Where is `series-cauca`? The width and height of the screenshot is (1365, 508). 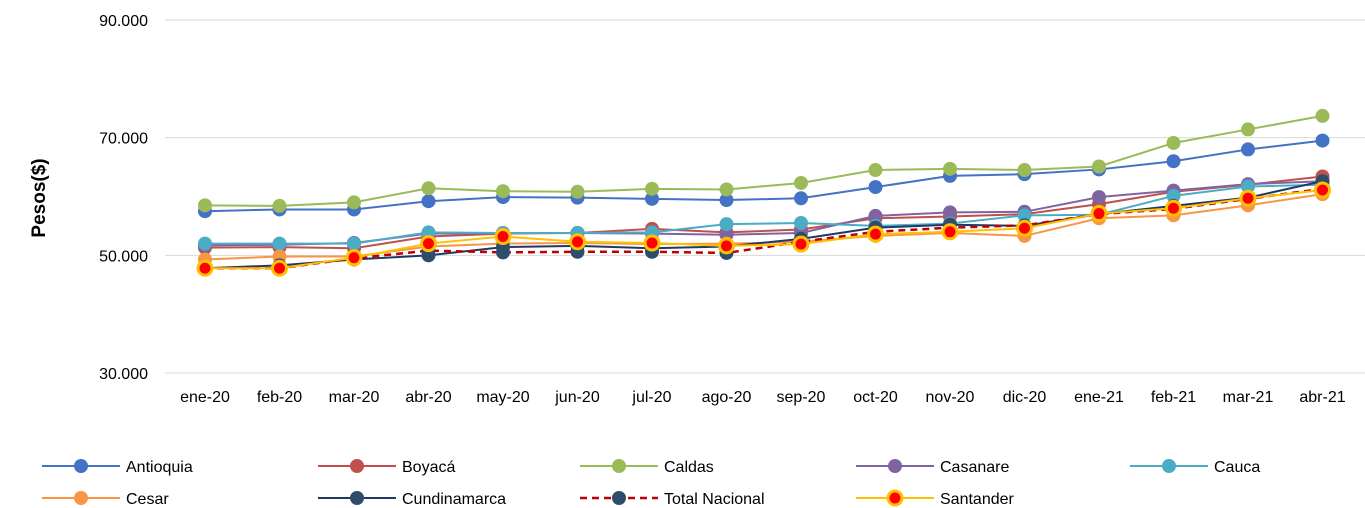
series-cauca is located at coordinates (764, 214).